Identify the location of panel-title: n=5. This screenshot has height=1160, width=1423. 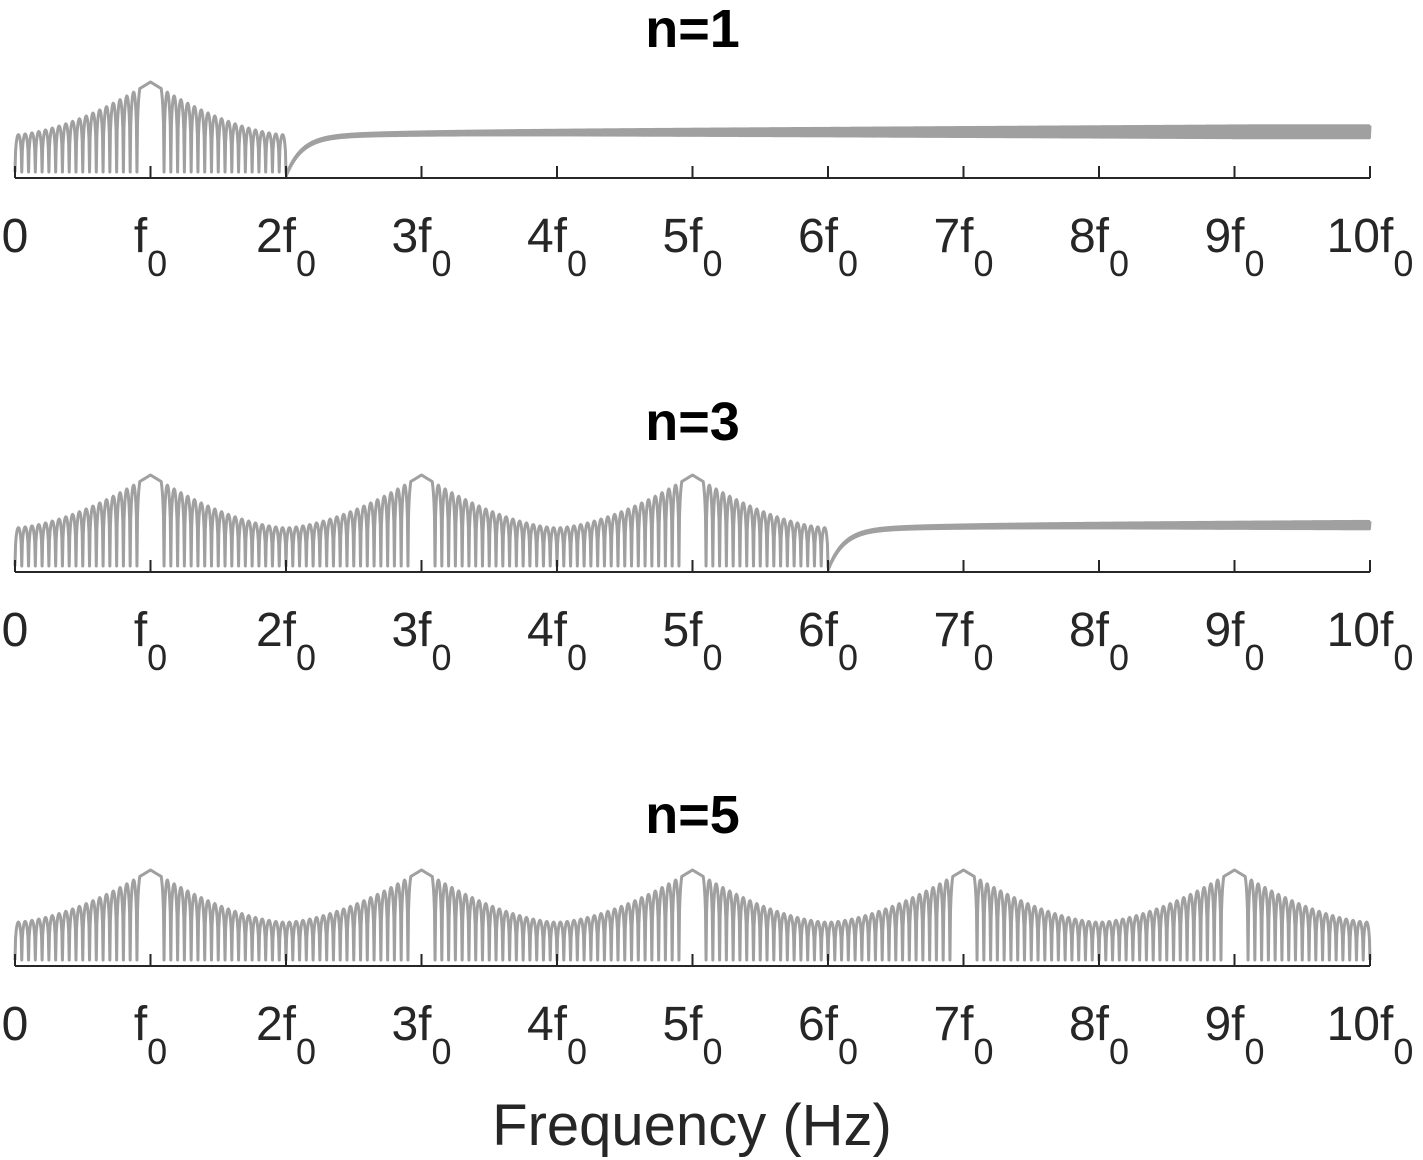
(692, 815).